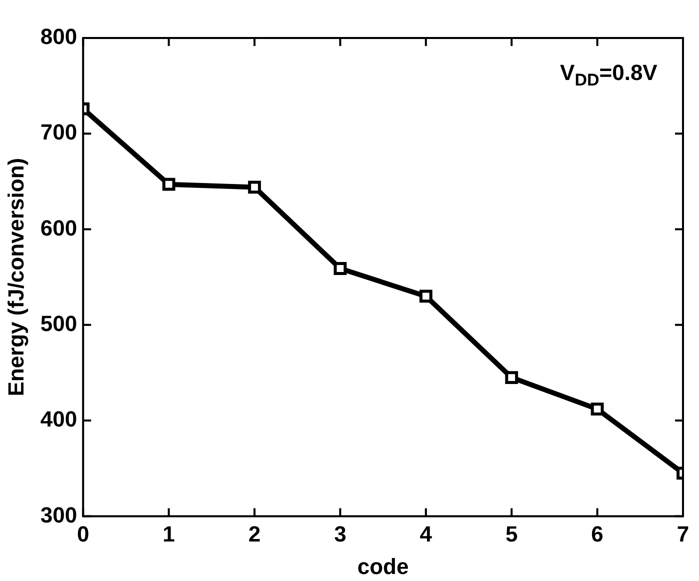  Describe the element at coordinates (59, 515) in the screenshot. I see `y-tick-label: 300` at that location.